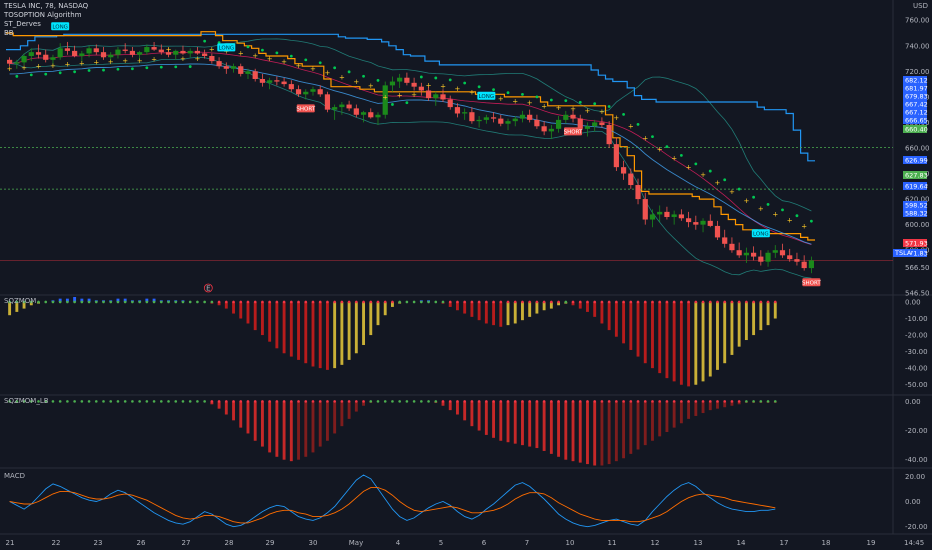  I want to click on sqzmom-lb-tick-label: 0.00, so click(913, 402).